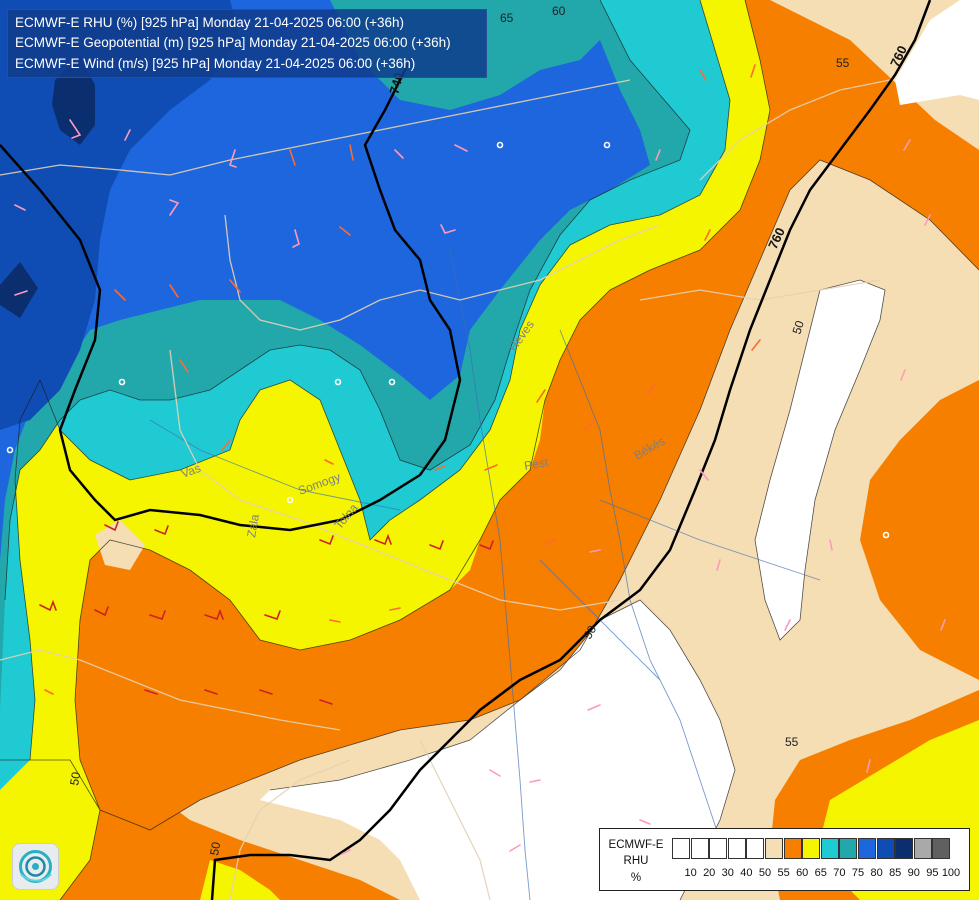 This screenshot has height=900, width=979. What do you see at coordinates (876, 873) in the screenshot?
I see `legend-tick-label: 80` at bounding box center [876, 873].